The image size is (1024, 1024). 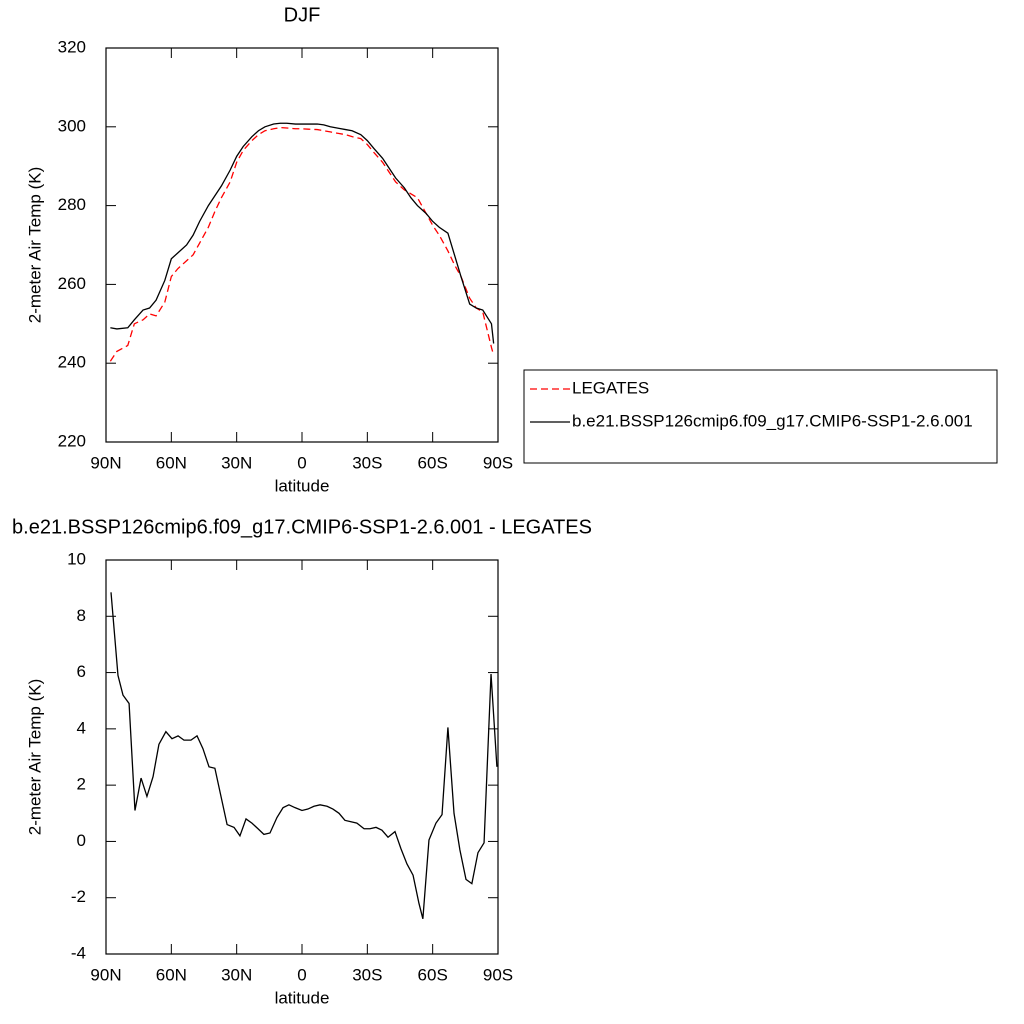 I want to click on y-tick-label: 240, so click(x=72, y=362).